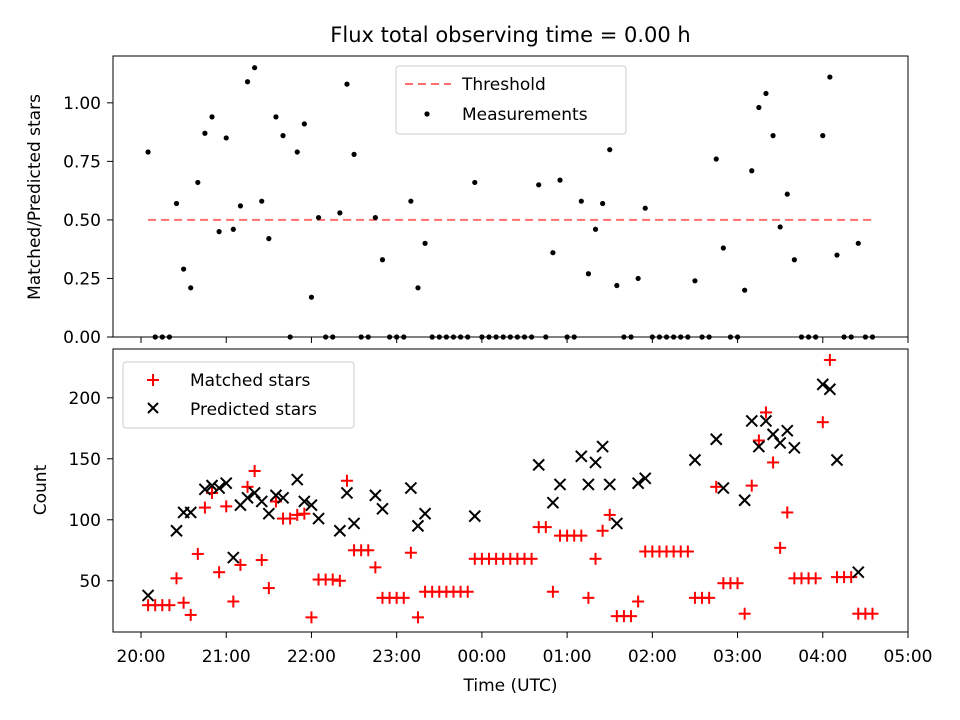 The width and height of the screenshot is (960, 720). I want to click on x-tick-label: 01:00, so click(567, 657).